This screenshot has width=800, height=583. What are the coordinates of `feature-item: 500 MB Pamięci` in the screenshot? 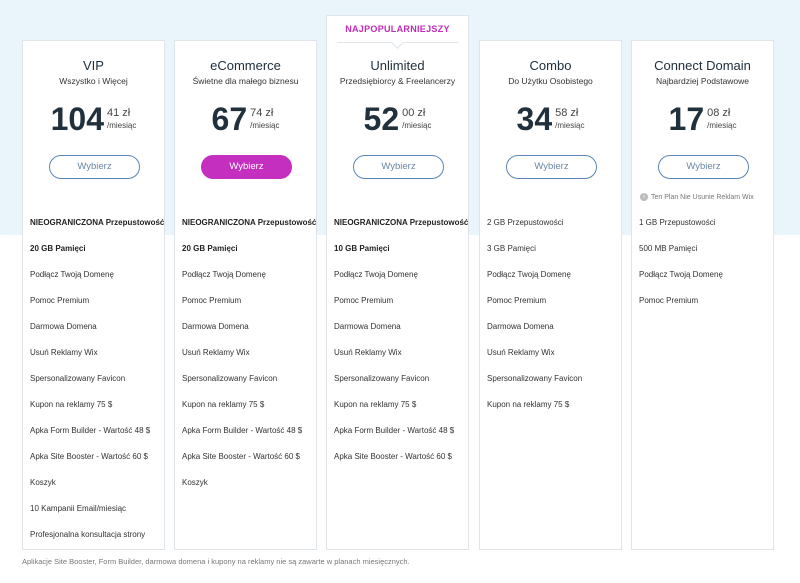 It's located at (668, 248).